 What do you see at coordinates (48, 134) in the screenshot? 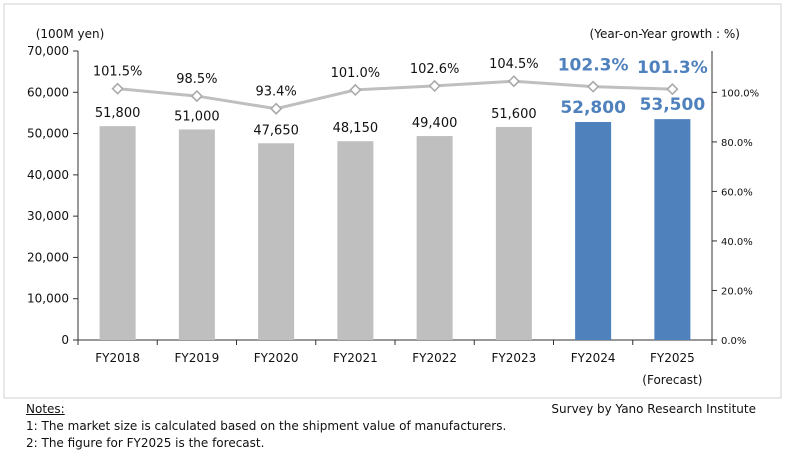
I see `left-tick-label: 50,000` at bounding box center [48, 134].